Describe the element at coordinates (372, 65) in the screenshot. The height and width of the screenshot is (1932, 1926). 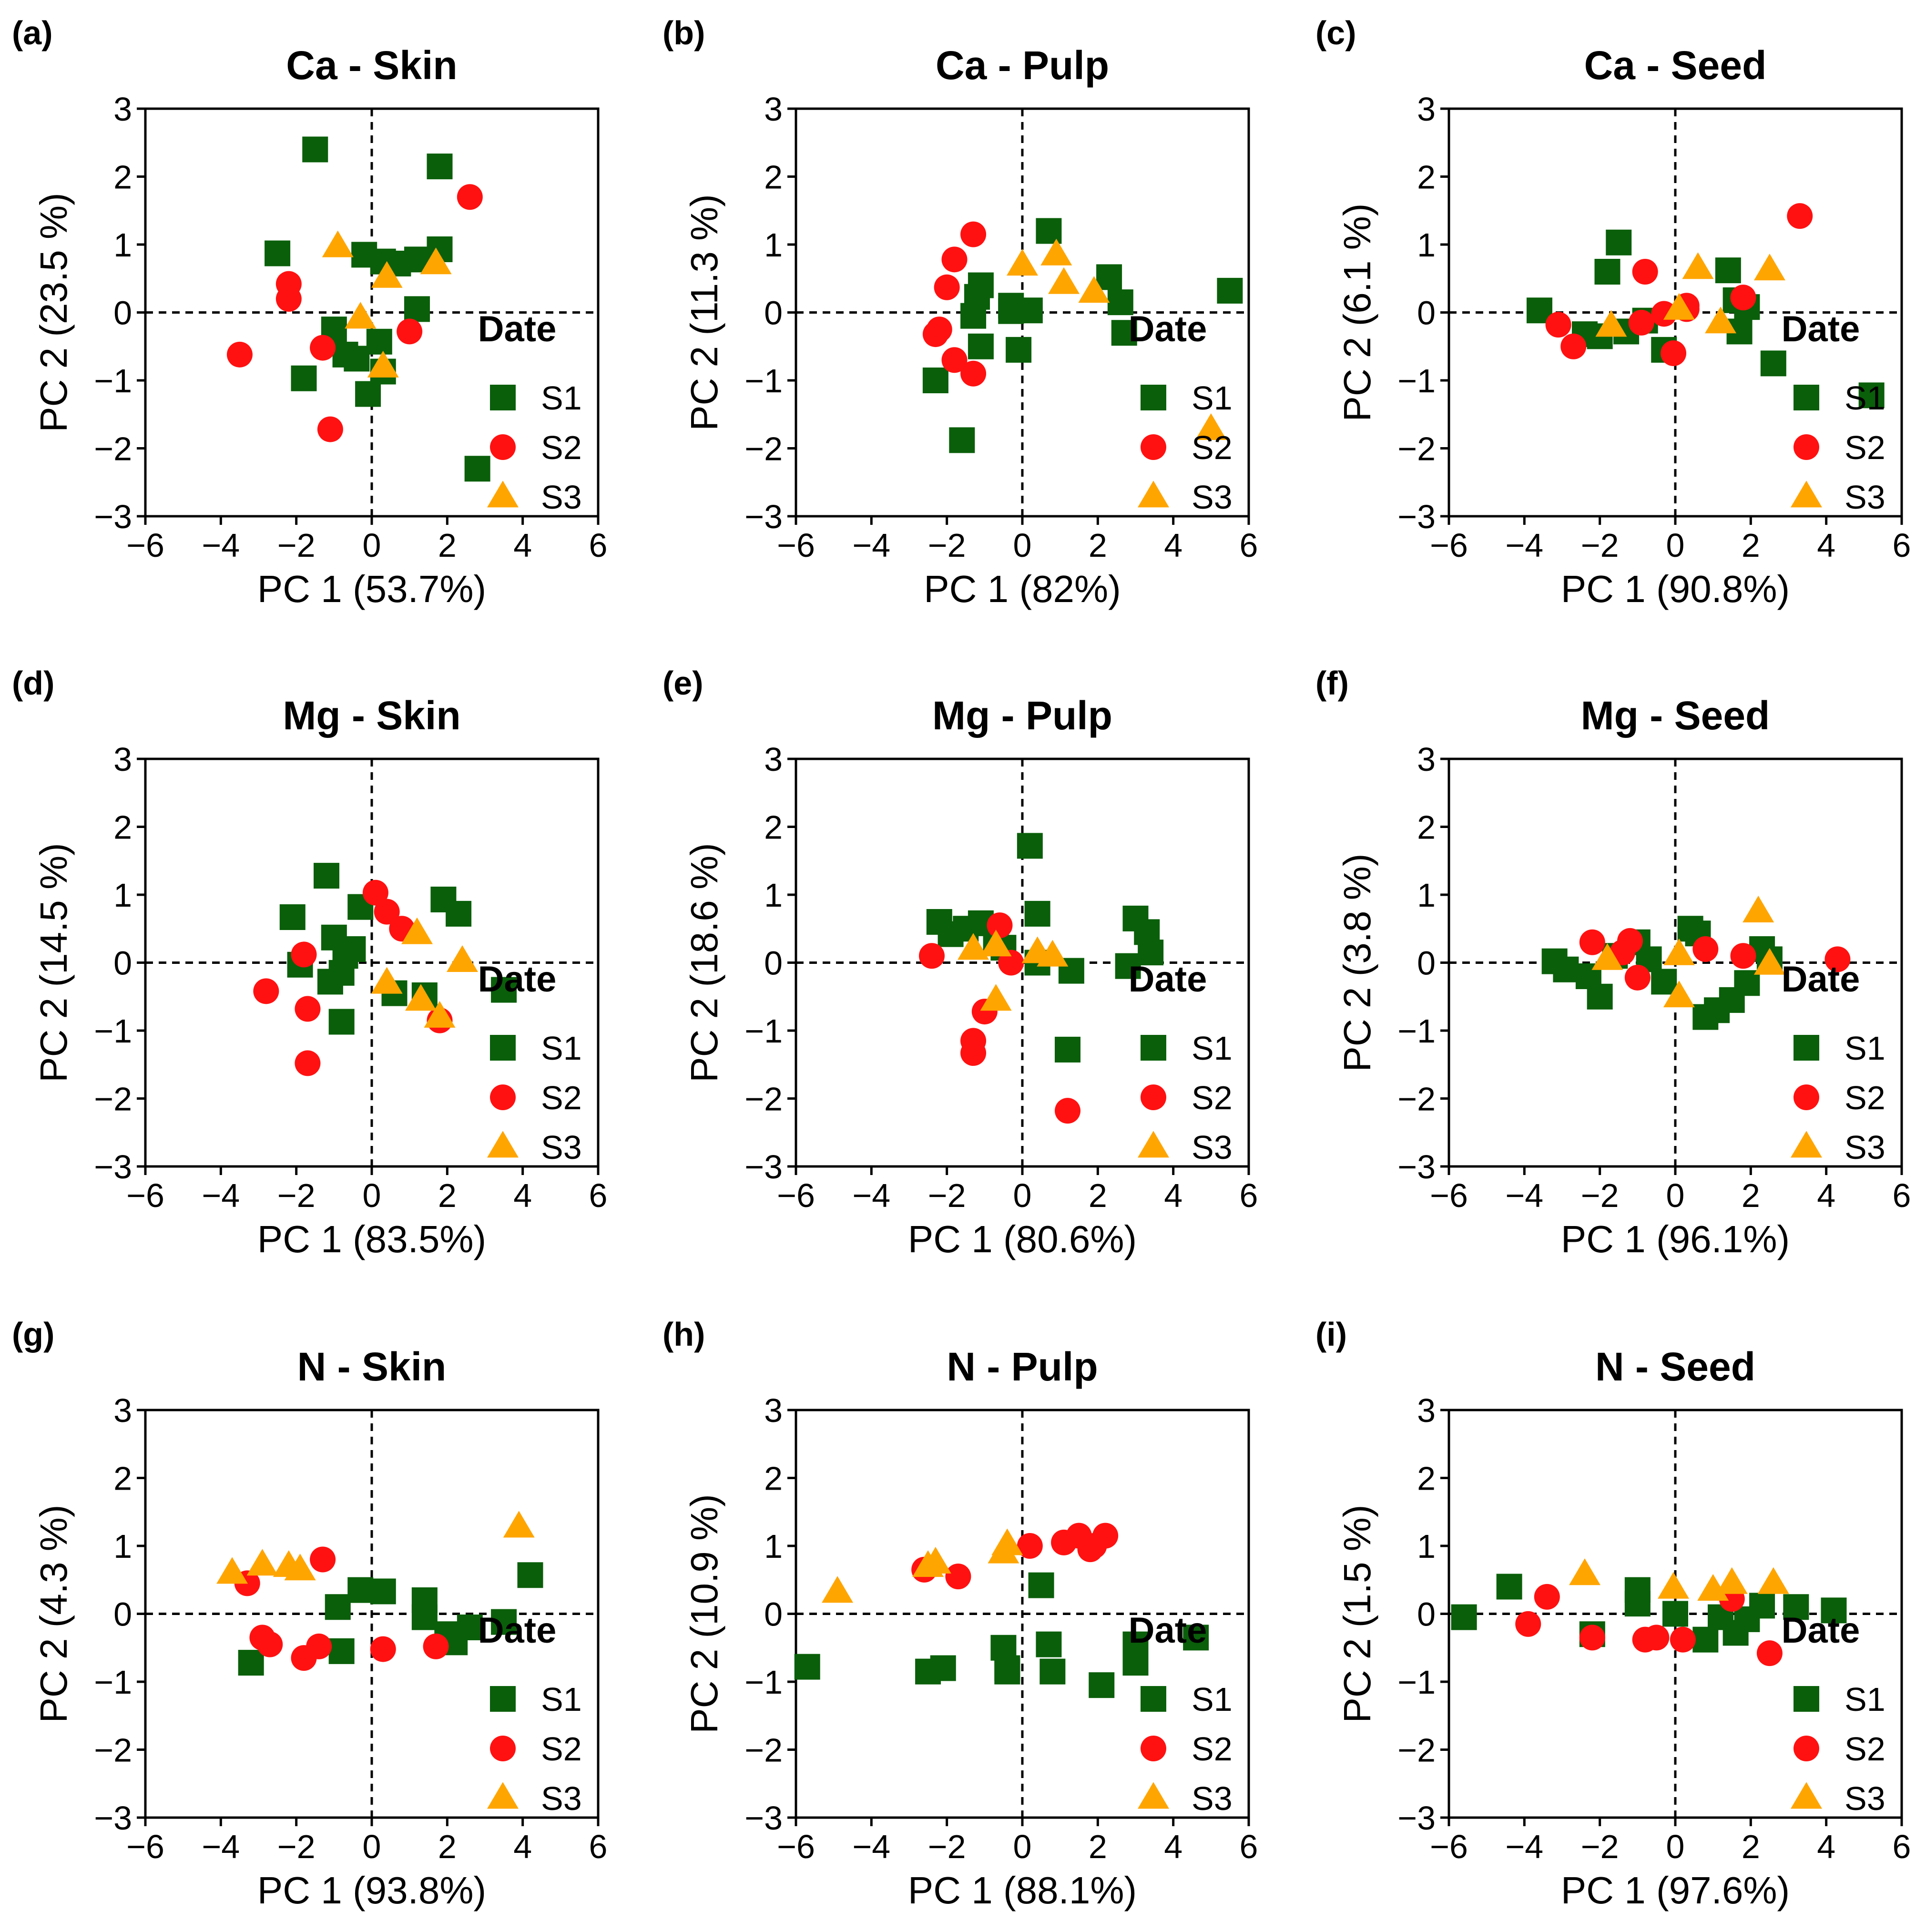
I see `panel-title: Ca - Skin` at that location.